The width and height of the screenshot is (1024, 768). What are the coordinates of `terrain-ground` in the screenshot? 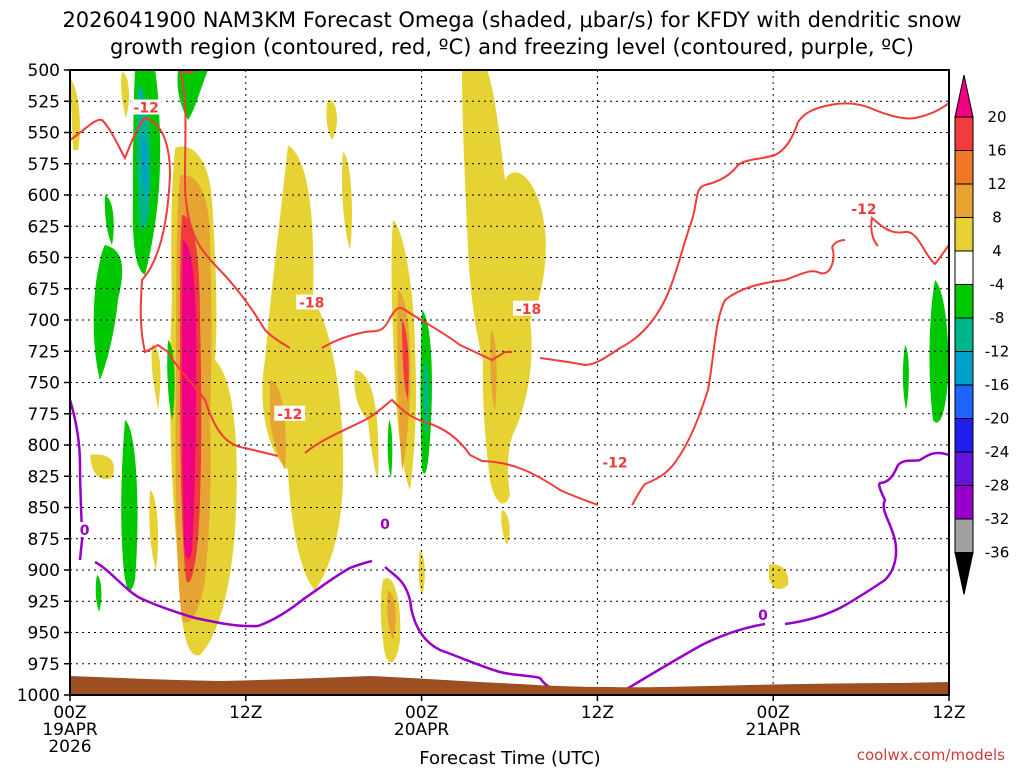 It's located at (509, 685).